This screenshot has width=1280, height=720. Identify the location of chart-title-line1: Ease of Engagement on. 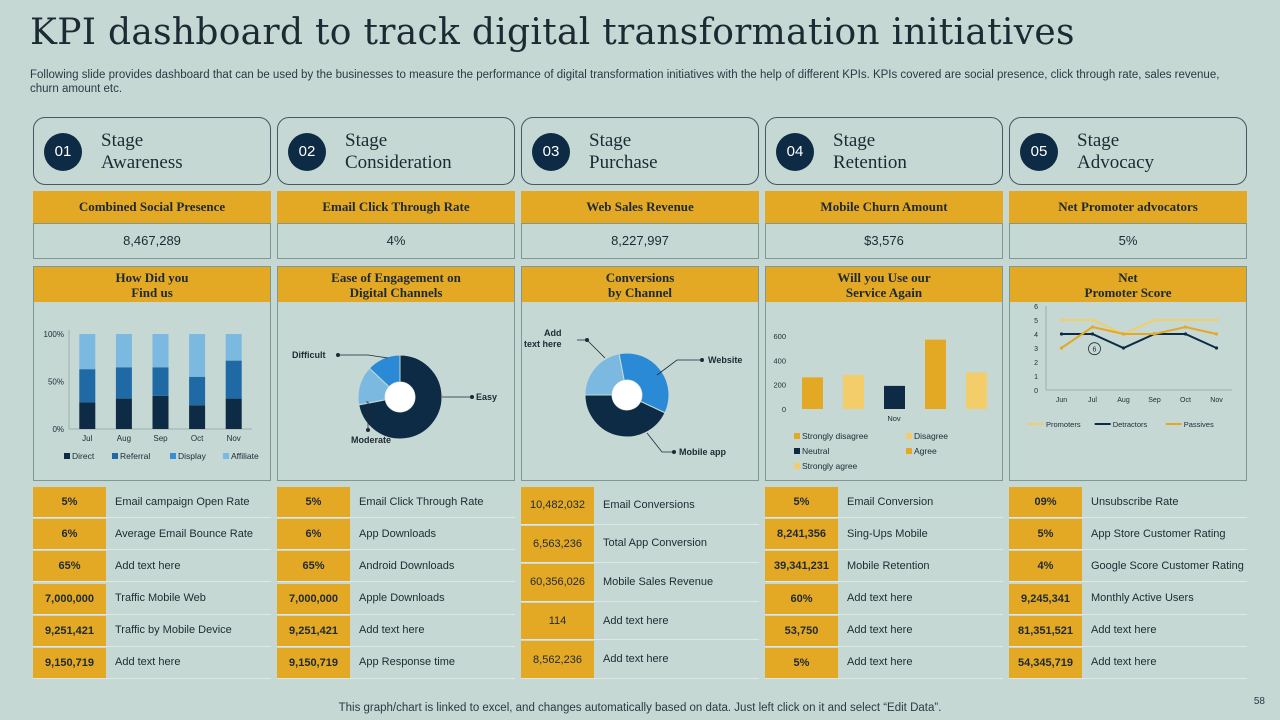
(396, 277).